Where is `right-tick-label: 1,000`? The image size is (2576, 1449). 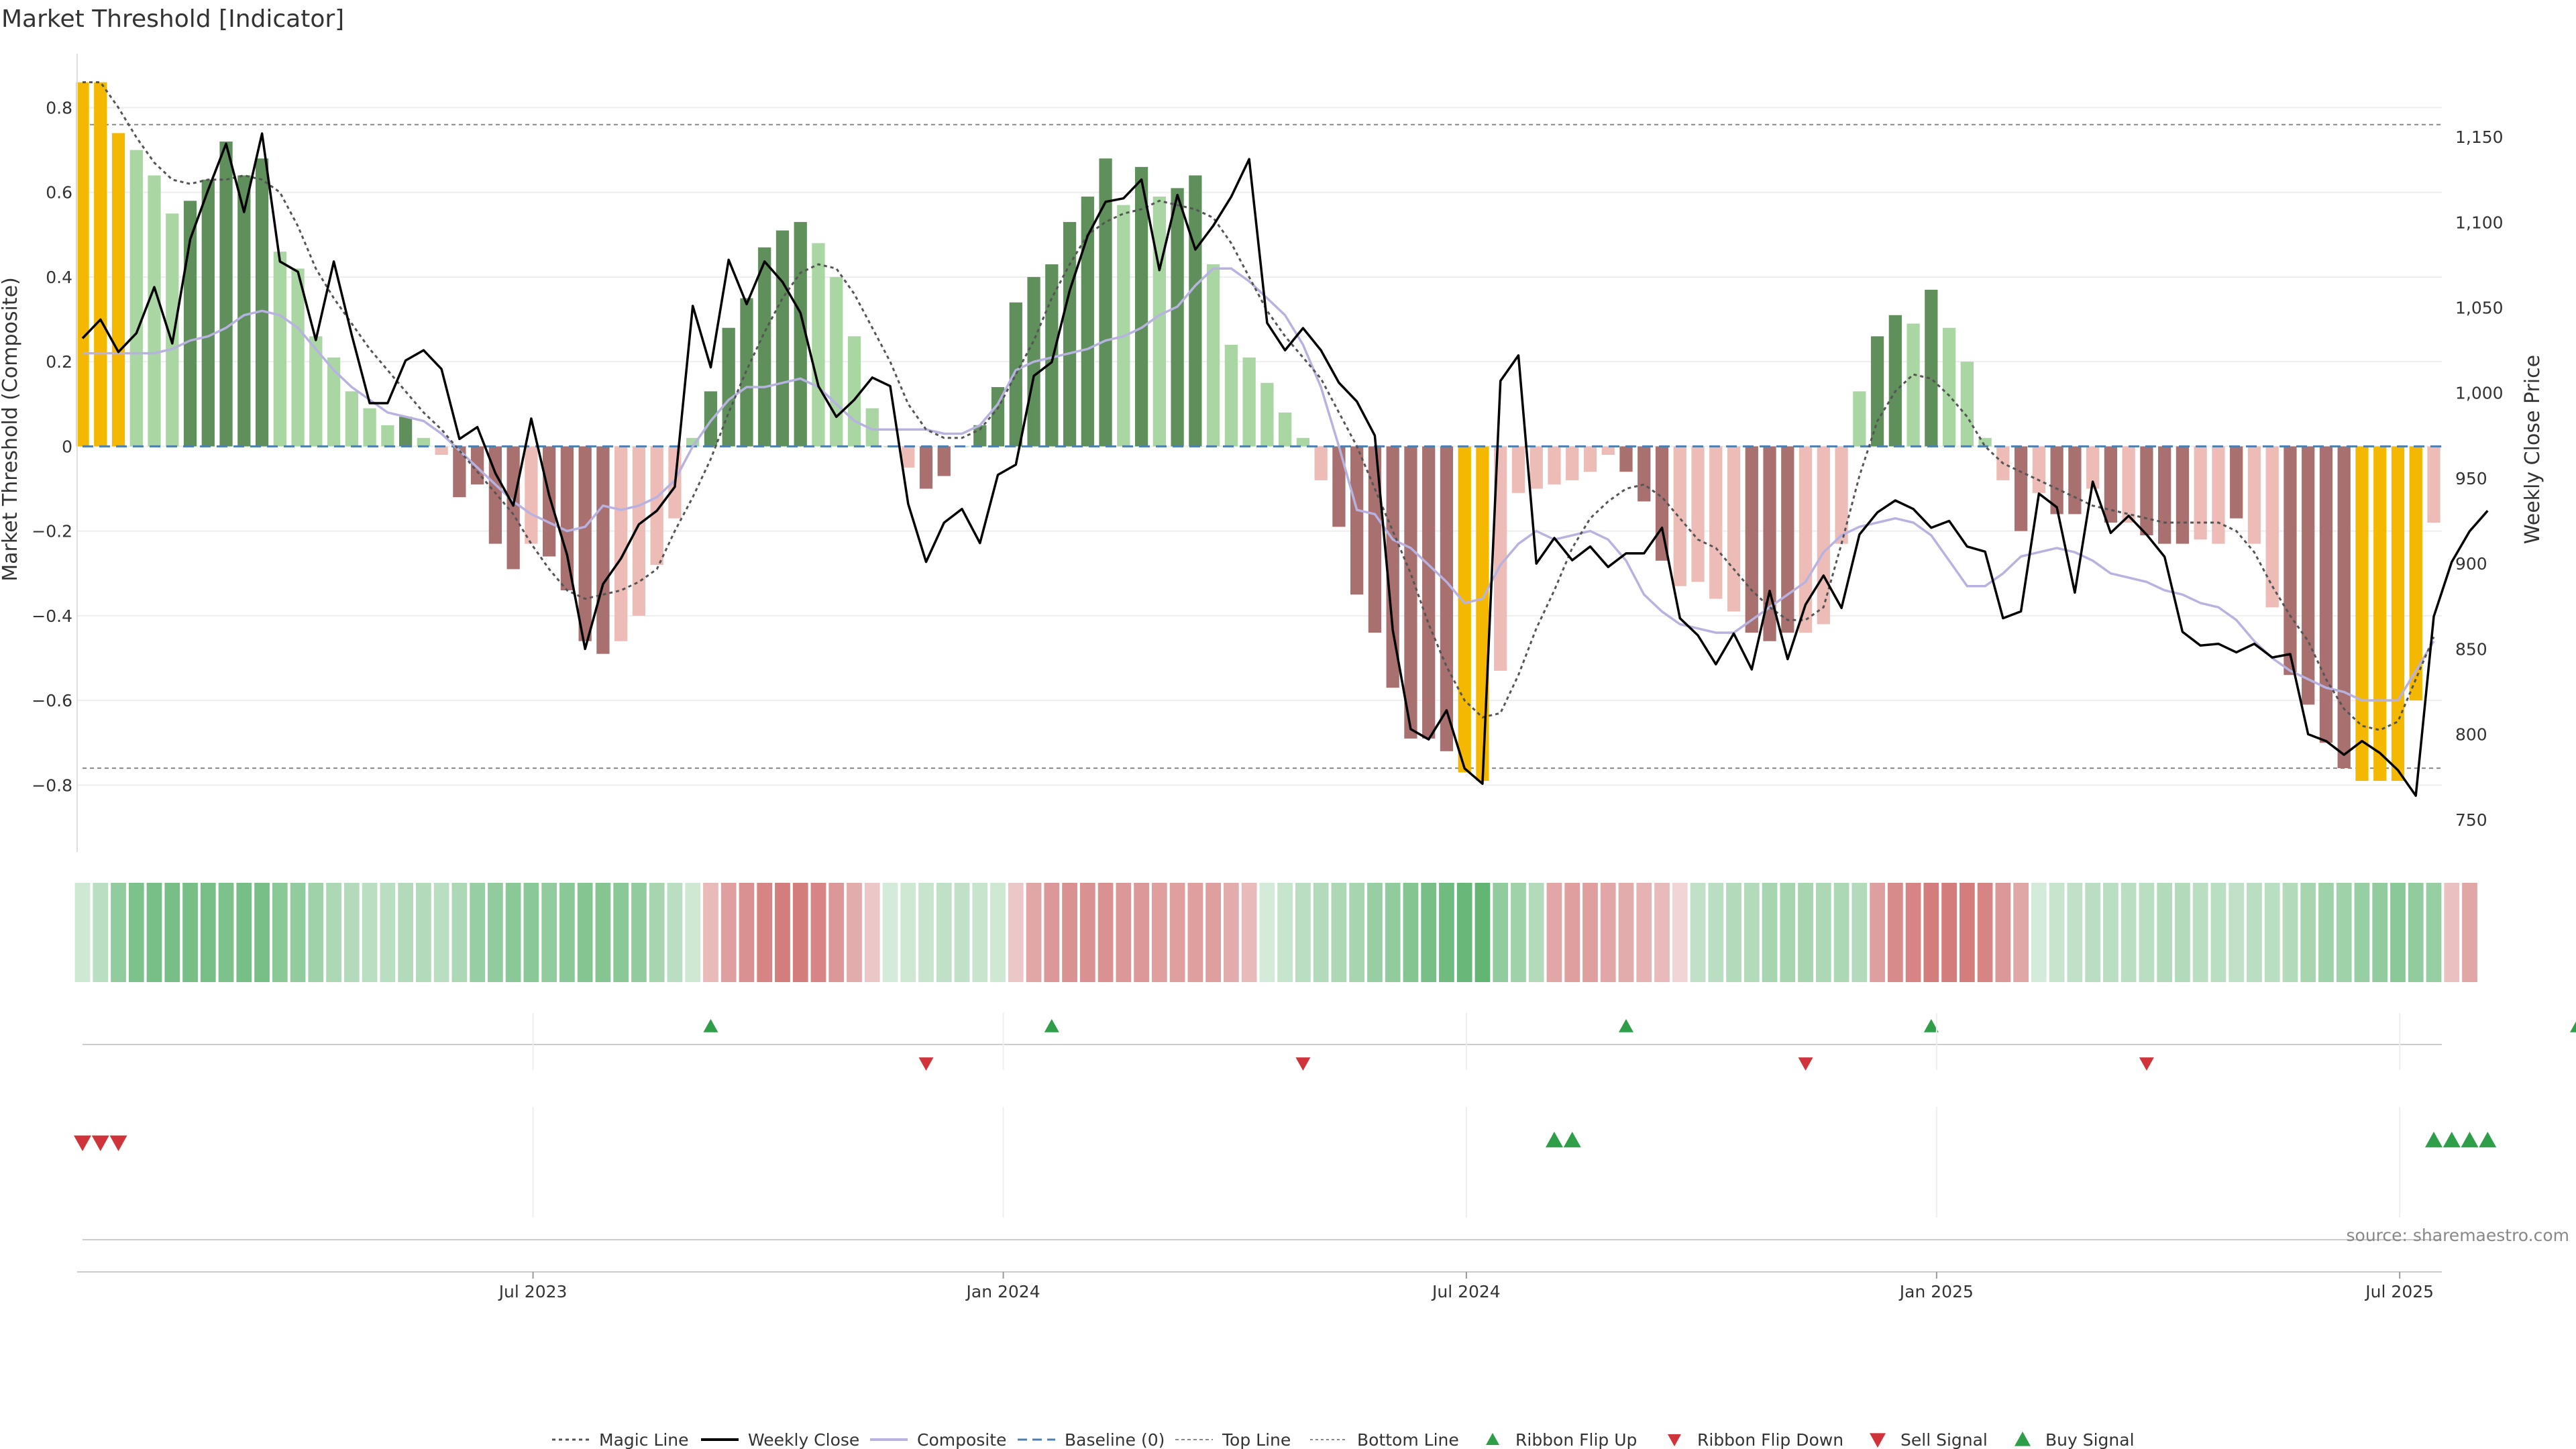 right-tick-label: 1,000 is located at coordinates (2479, 393).